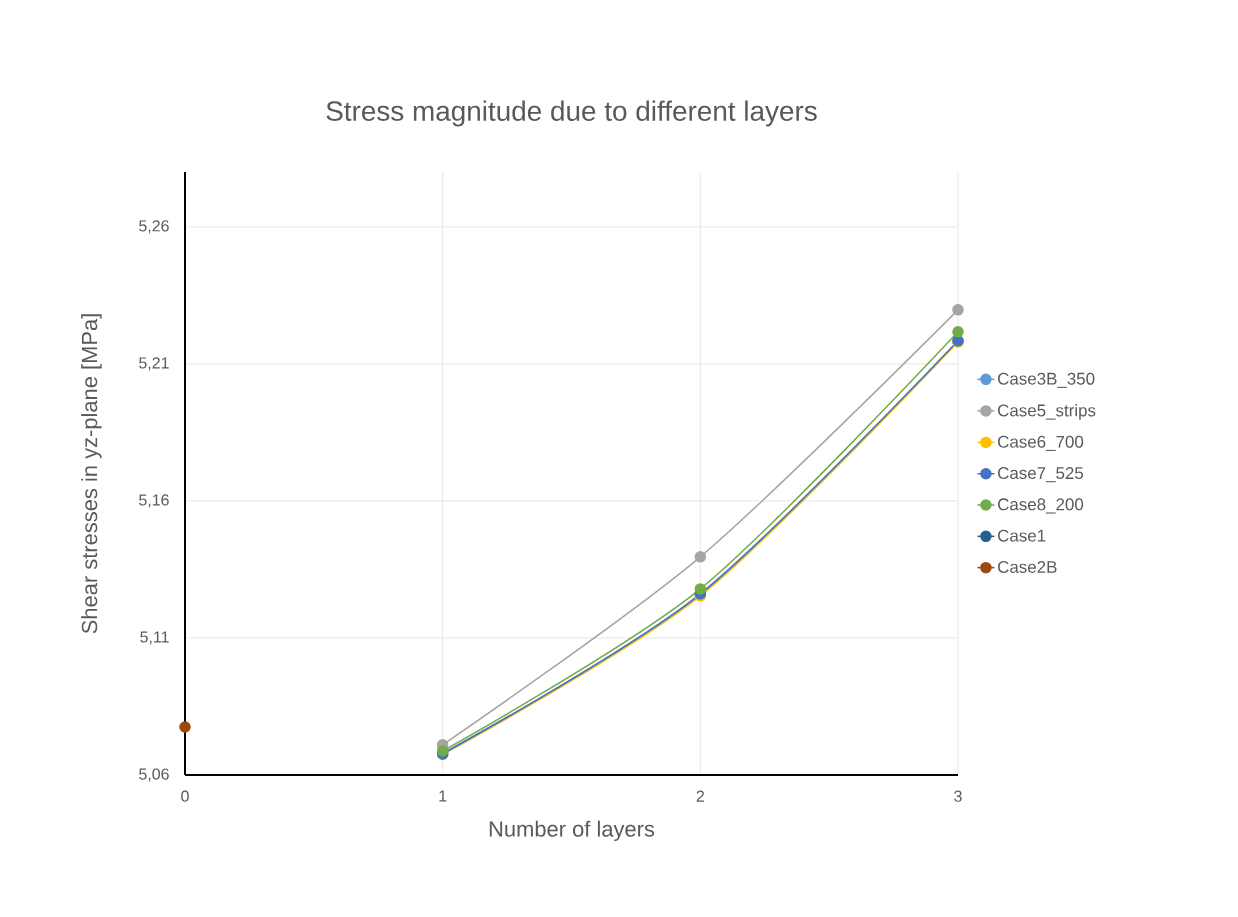 This screenshot has height=917, width=1238. Describe the element at coordinates (572, 831) in the screenshot. I see `x-axis-title: Number of layers` at that location.